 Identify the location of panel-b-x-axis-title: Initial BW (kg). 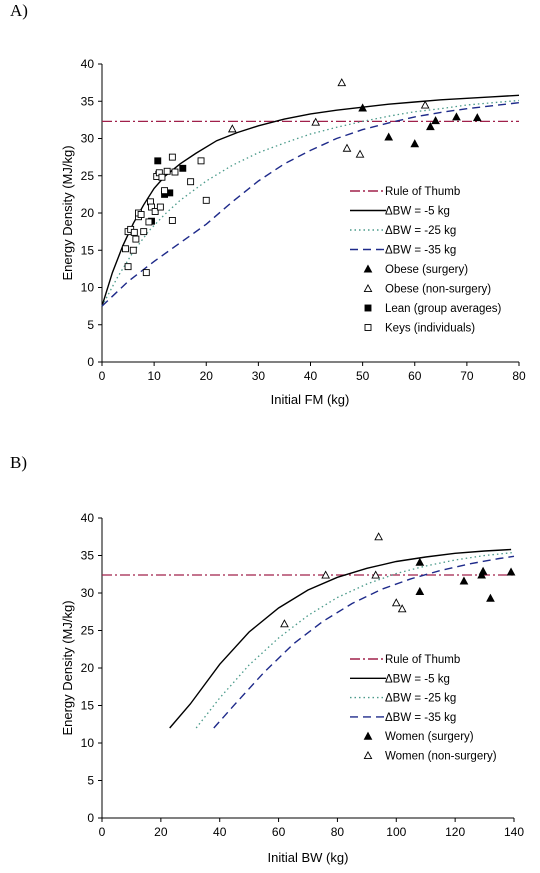
(308, 857).